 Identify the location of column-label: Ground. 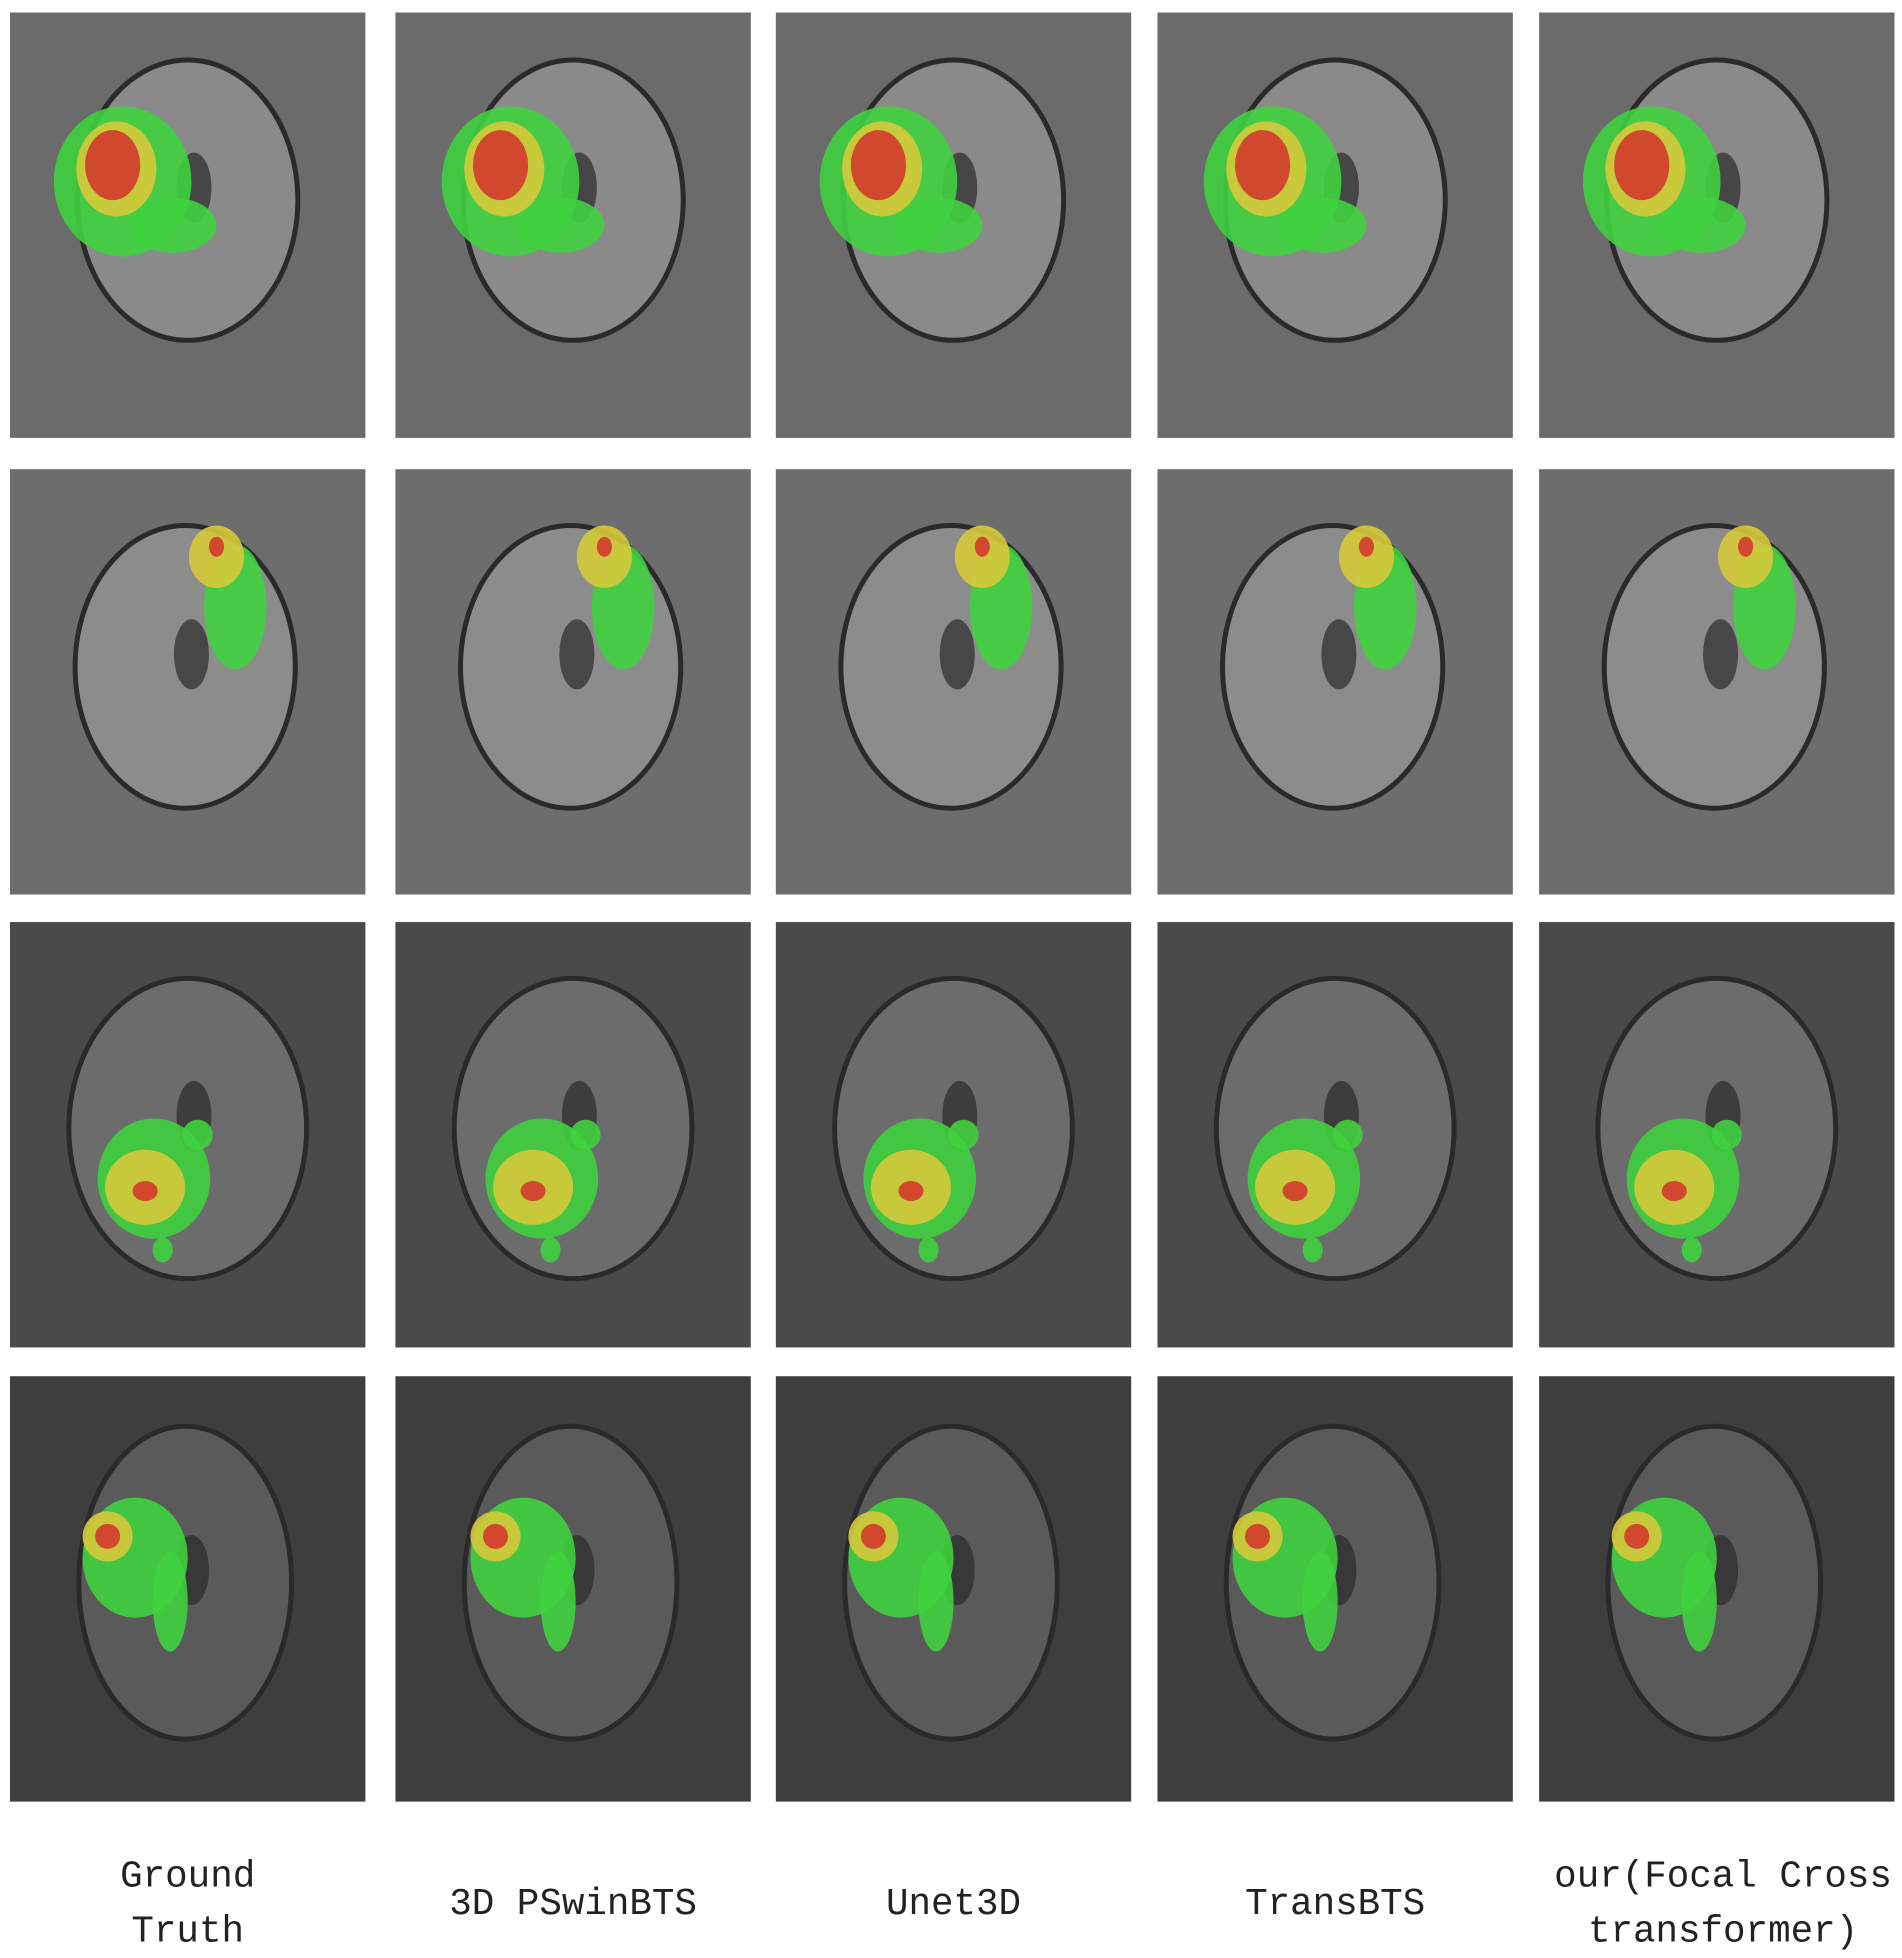
(187, 1878).